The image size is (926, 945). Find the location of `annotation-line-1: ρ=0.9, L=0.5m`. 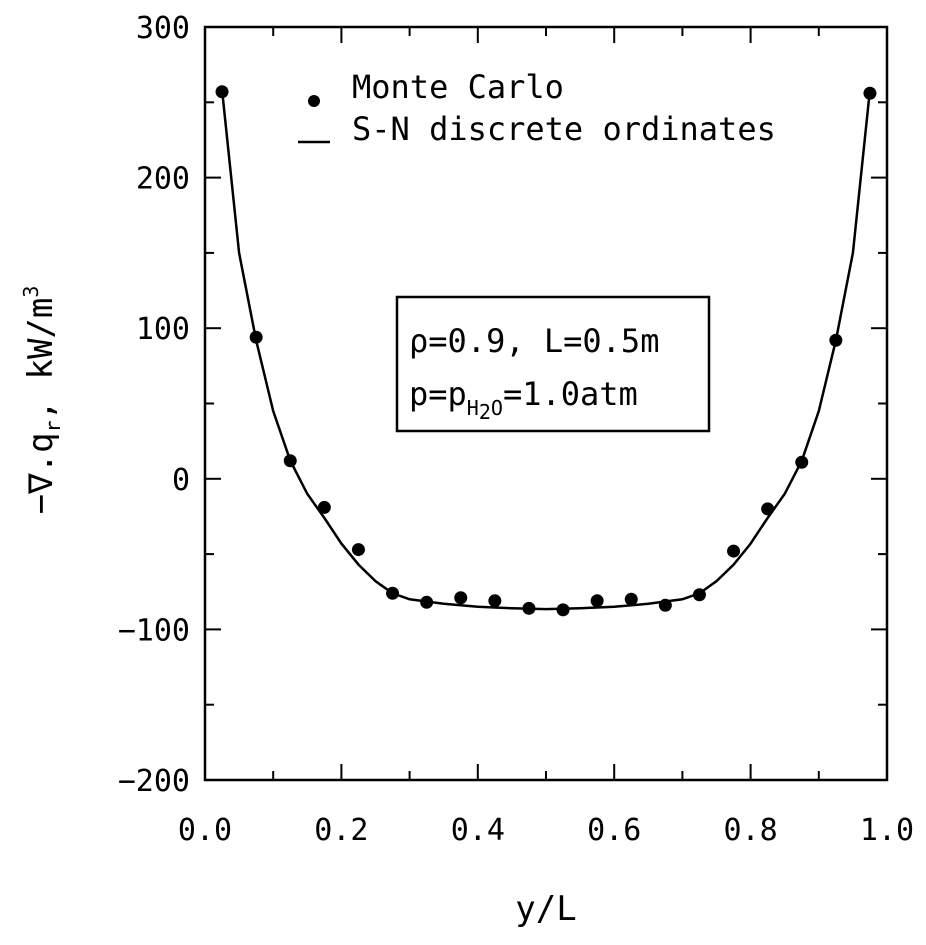

annotation-line-1: ρ=0.9, L=0.5m is located at coordinates (534, 341).